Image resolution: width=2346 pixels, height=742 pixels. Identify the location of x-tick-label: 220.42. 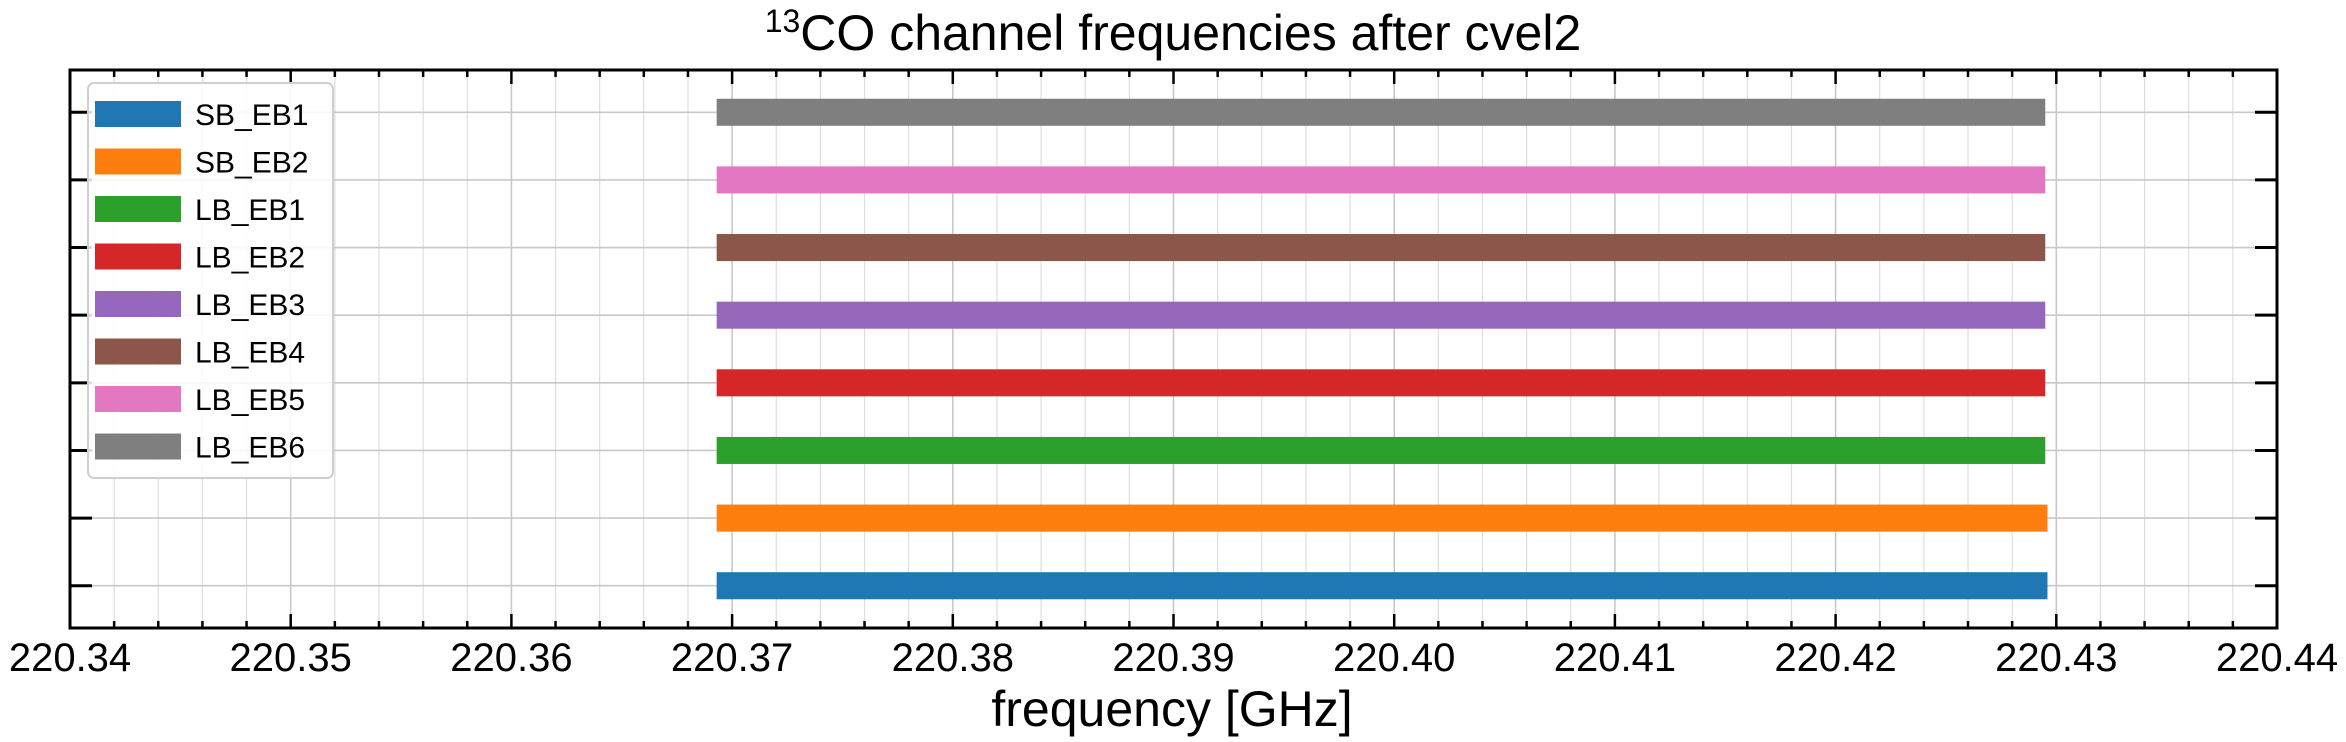
(1835, 658).